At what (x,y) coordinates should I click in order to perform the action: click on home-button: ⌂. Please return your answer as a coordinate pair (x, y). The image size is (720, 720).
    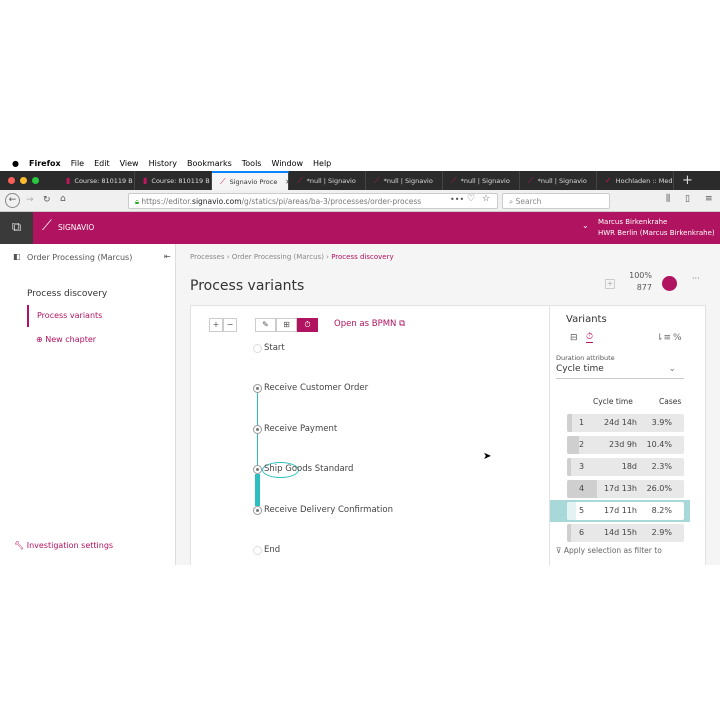
    Looking at the image, I should click on (63, 199).